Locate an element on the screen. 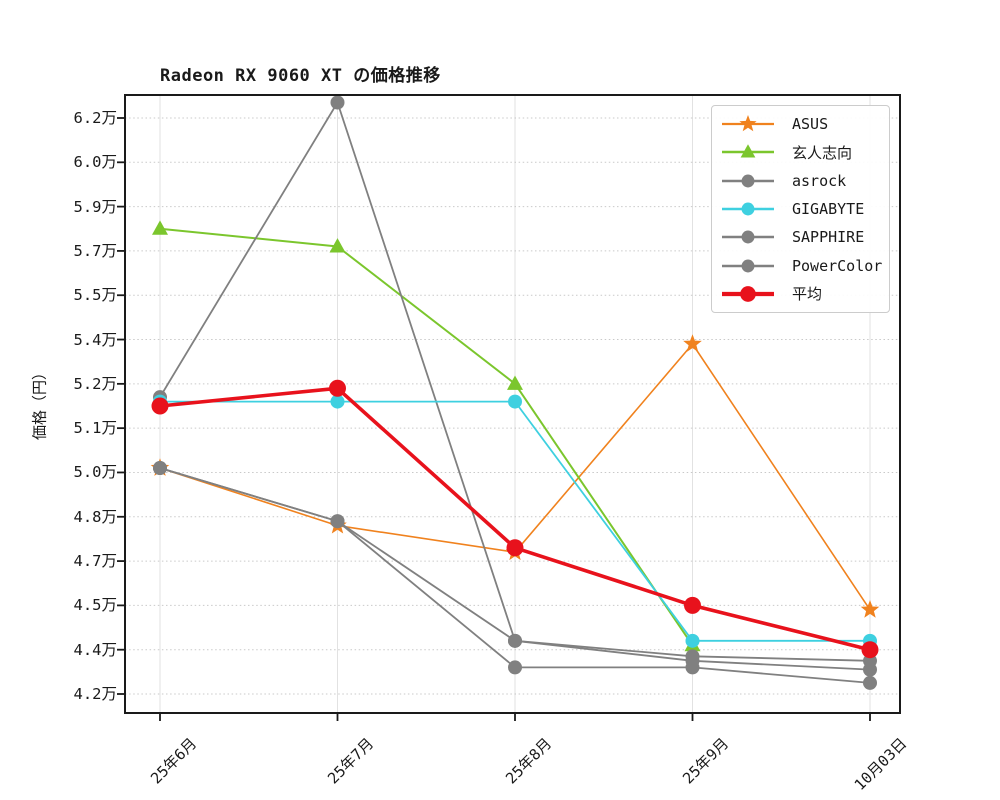 The height and width of the screenshot is (800, 1000). y-tick-label: 4.7万 is located at coordinates (95, 561).